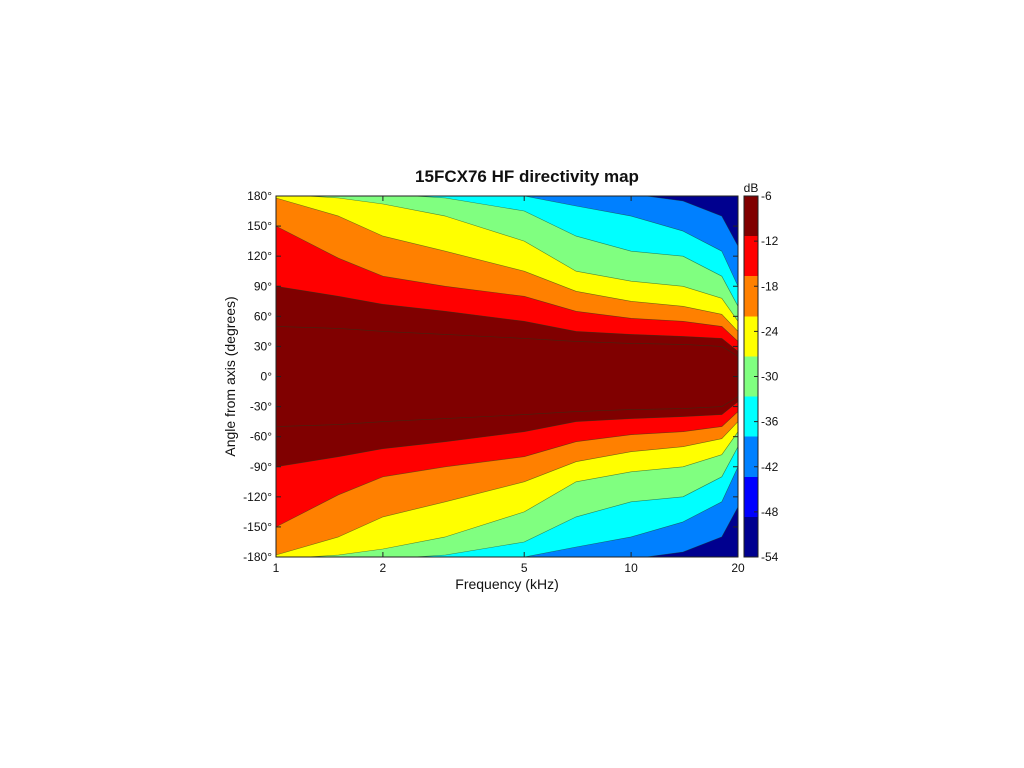 This screenshot has height=768, width=1024. I want to click on colorbar-tick-label: -36, so click(770, 422).